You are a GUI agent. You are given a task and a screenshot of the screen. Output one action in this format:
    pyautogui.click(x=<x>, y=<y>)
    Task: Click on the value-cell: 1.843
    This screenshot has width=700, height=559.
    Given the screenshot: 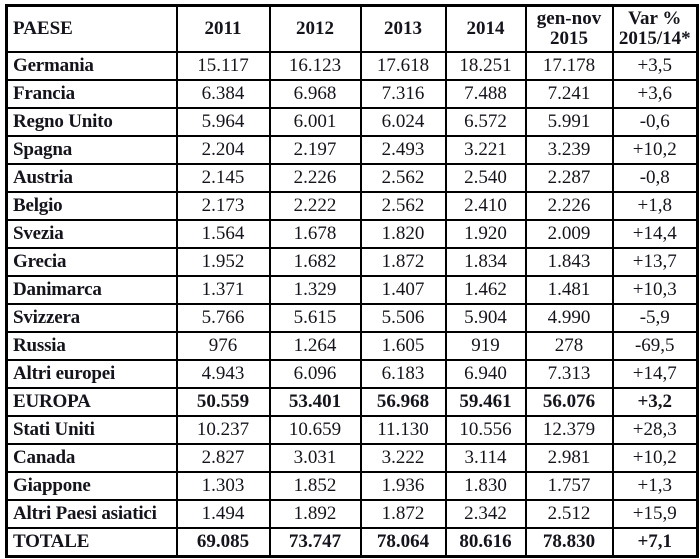 What is the action you would take?
    pyautogui.click(x=569, y=261)
    